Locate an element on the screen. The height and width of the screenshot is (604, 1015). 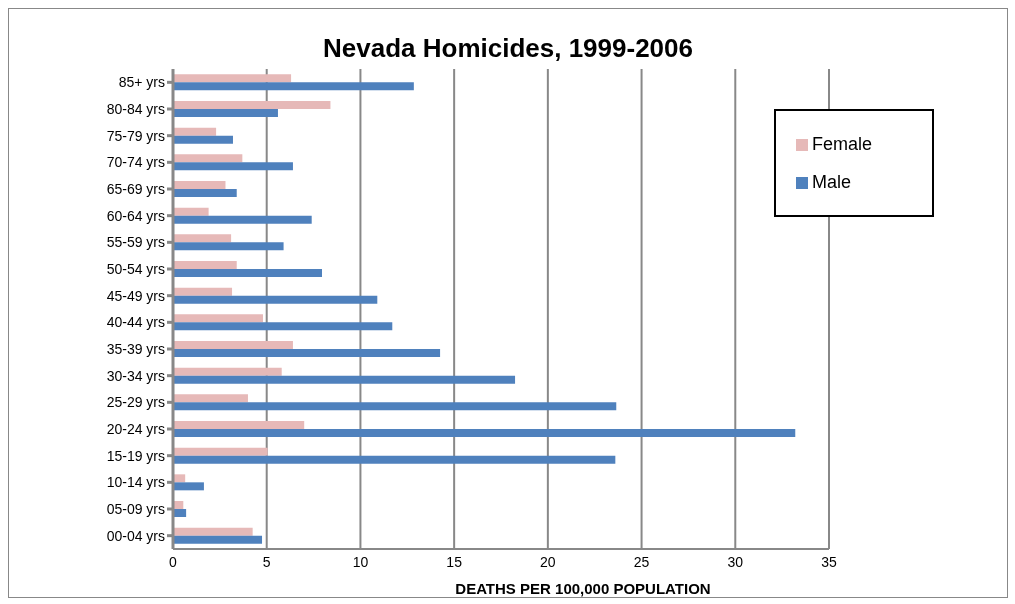
y-tick-label: 00-04 yrs is located at coordinates (135, 535).